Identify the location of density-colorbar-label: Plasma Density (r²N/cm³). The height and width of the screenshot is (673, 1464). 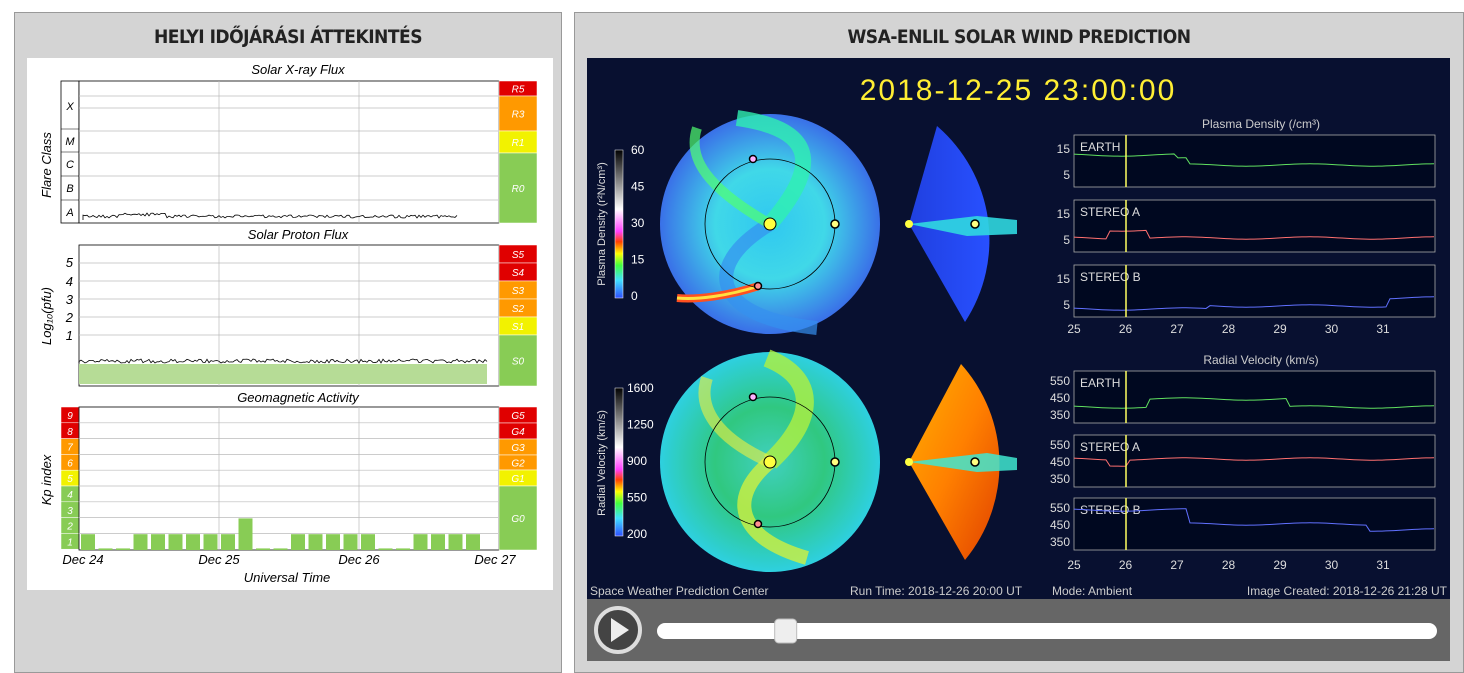
(602, 223).